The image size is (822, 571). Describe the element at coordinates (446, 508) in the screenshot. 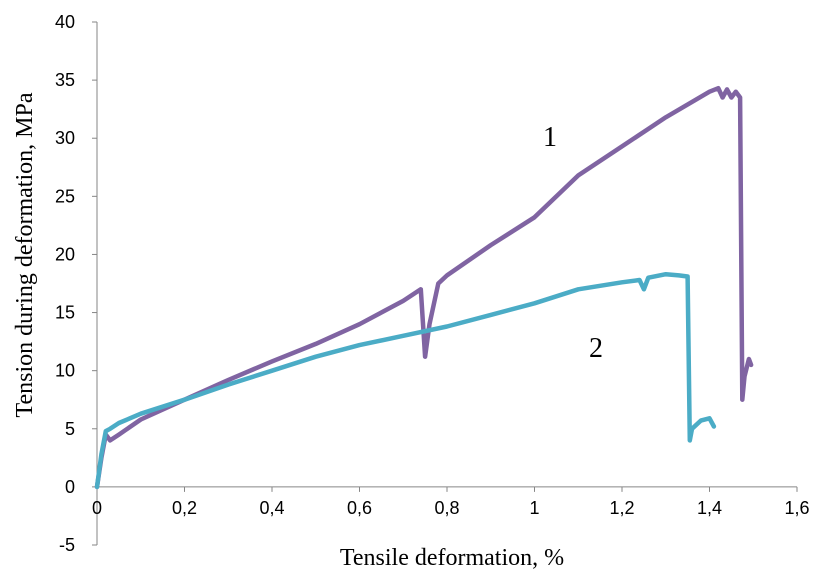

I see `x-tick-label: 0,8` at that location.